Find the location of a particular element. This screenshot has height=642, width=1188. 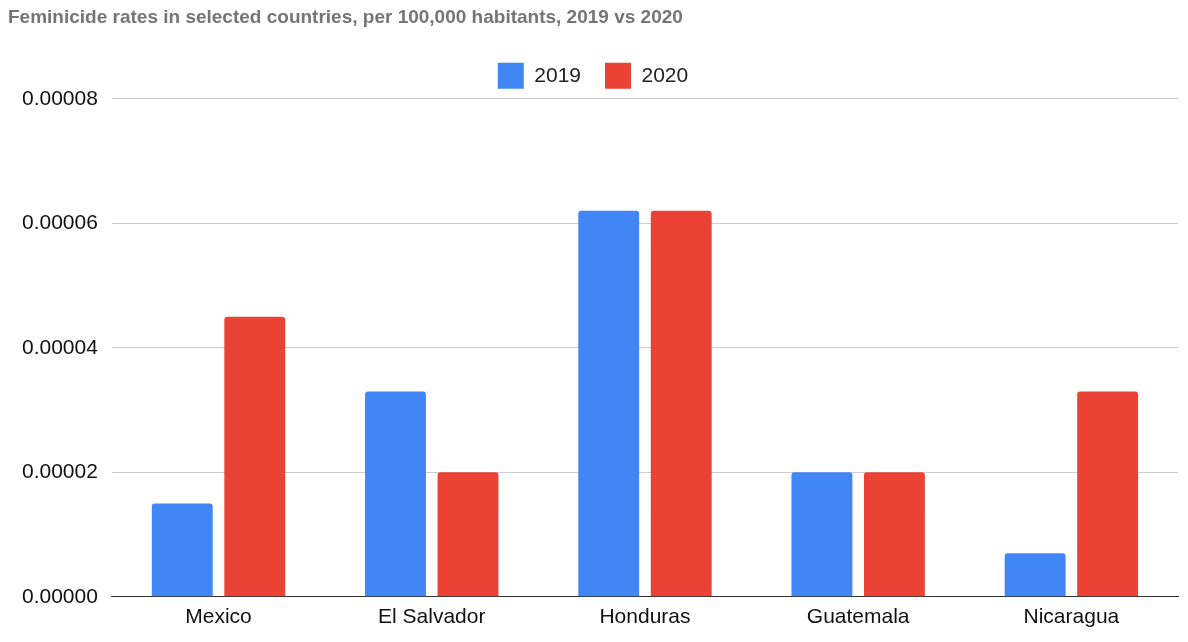

y-tick-label: 0.00008 is located at coordinates (59, 97).